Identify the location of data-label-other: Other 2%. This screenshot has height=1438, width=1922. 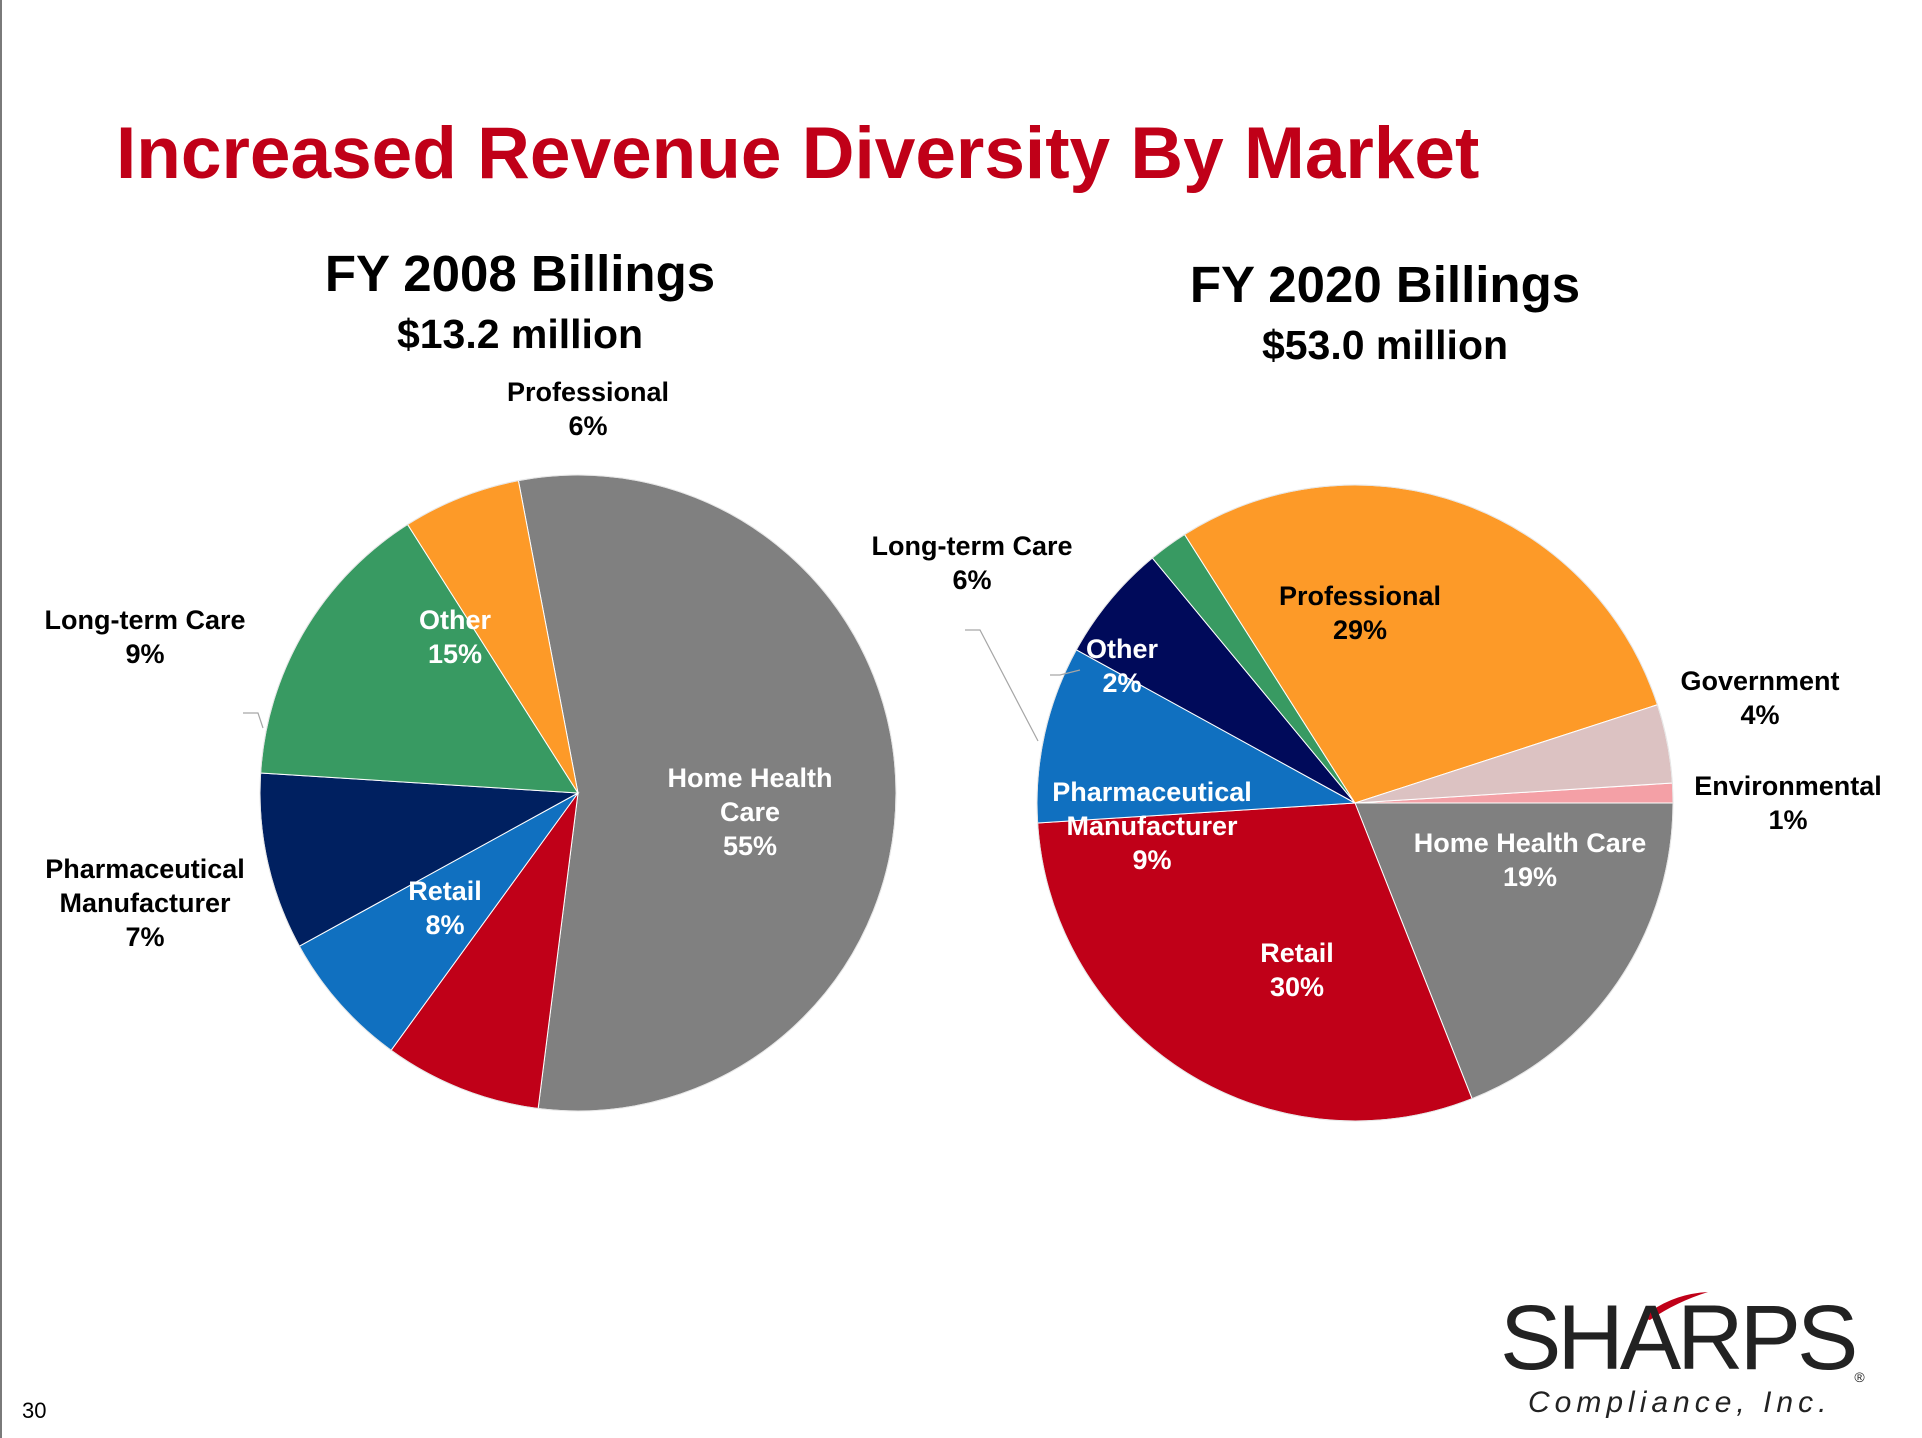
(1122, 666).